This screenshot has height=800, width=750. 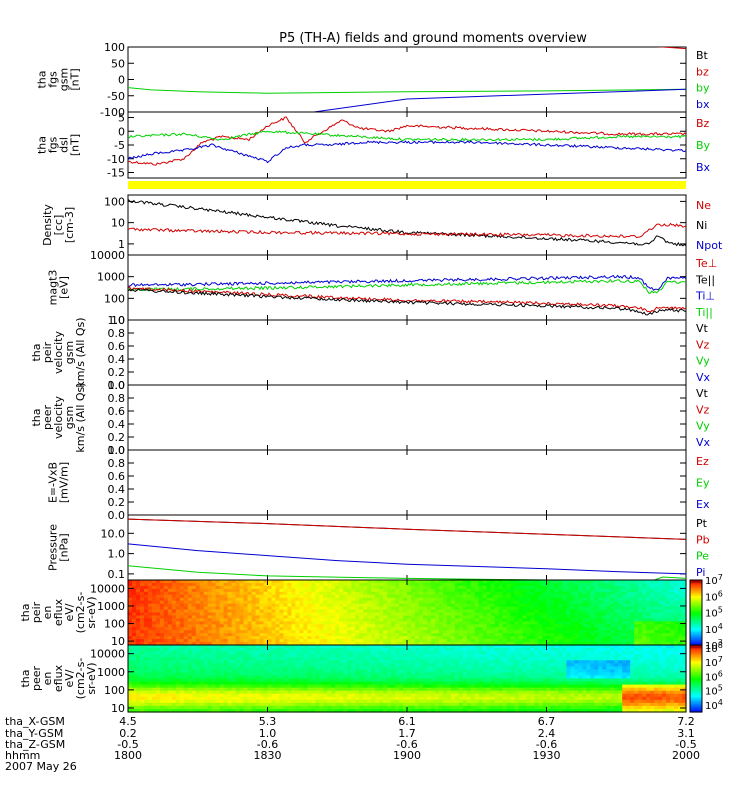 I want to click on legend-Ez: Ez, so click(x=702, y=461).